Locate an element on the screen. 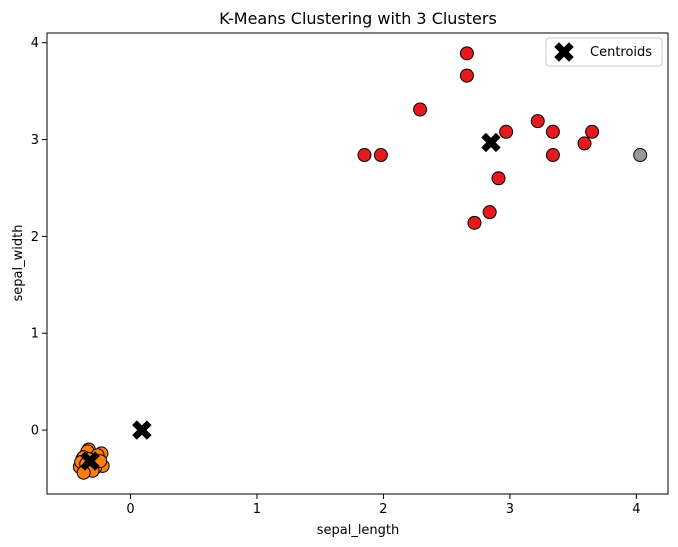  x-tick-label: 1 is located at coordinates (257, 509).